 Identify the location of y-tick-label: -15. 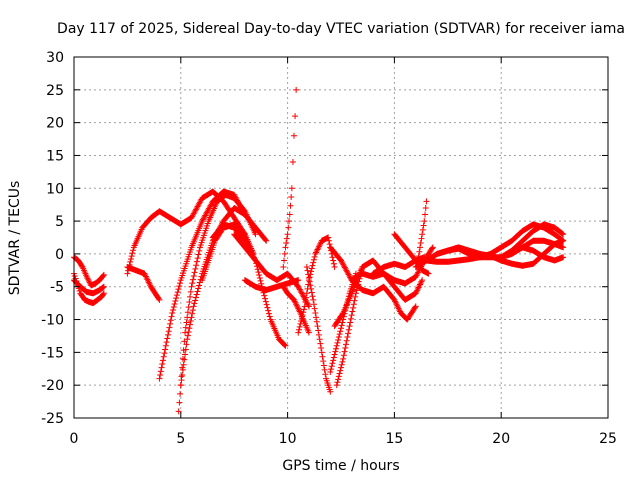
(52, 353).